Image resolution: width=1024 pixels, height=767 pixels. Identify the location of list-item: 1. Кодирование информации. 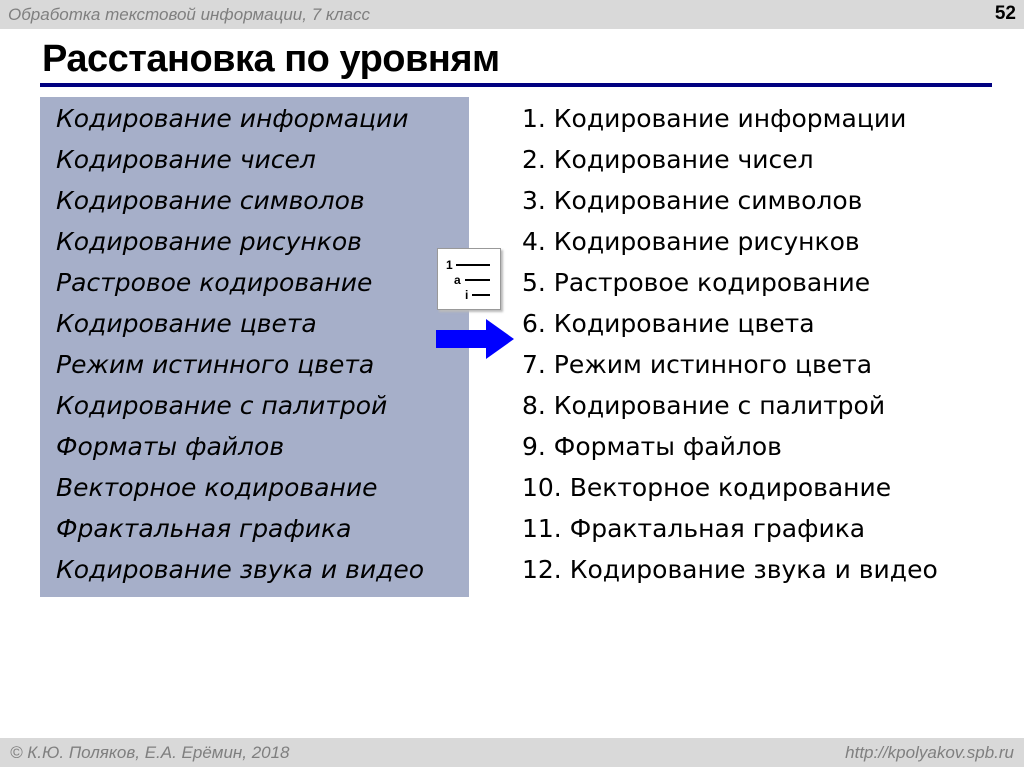
(714, 118).